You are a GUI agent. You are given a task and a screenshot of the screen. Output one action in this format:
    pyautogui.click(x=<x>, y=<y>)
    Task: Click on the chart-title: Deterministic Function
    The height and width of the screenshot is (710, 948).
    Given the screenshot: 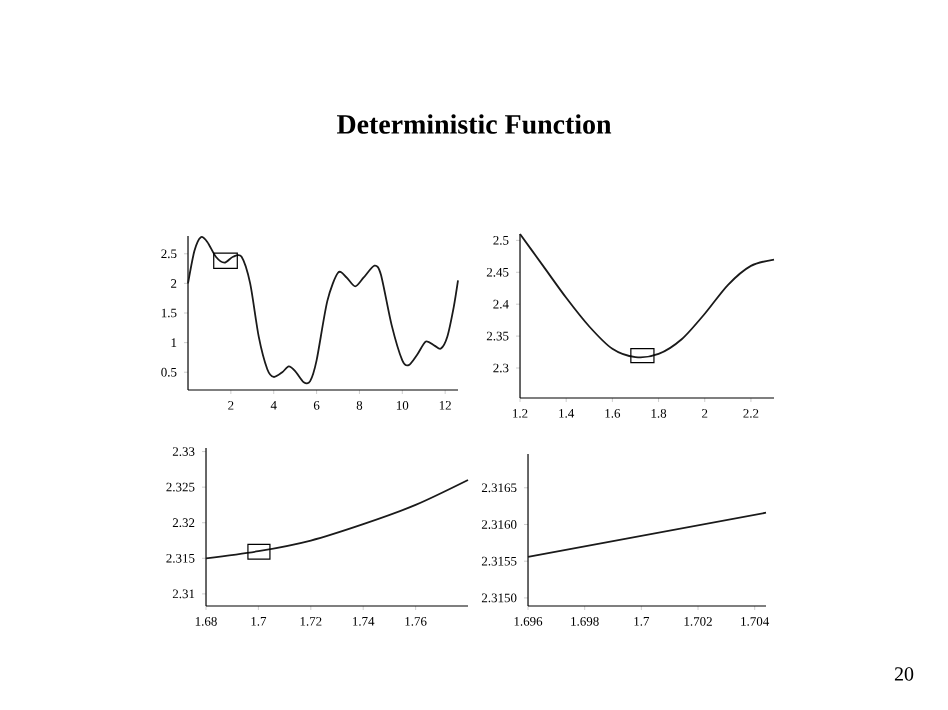 What is the action you would take?
    pyautogui.click(x=474, y=124)
    